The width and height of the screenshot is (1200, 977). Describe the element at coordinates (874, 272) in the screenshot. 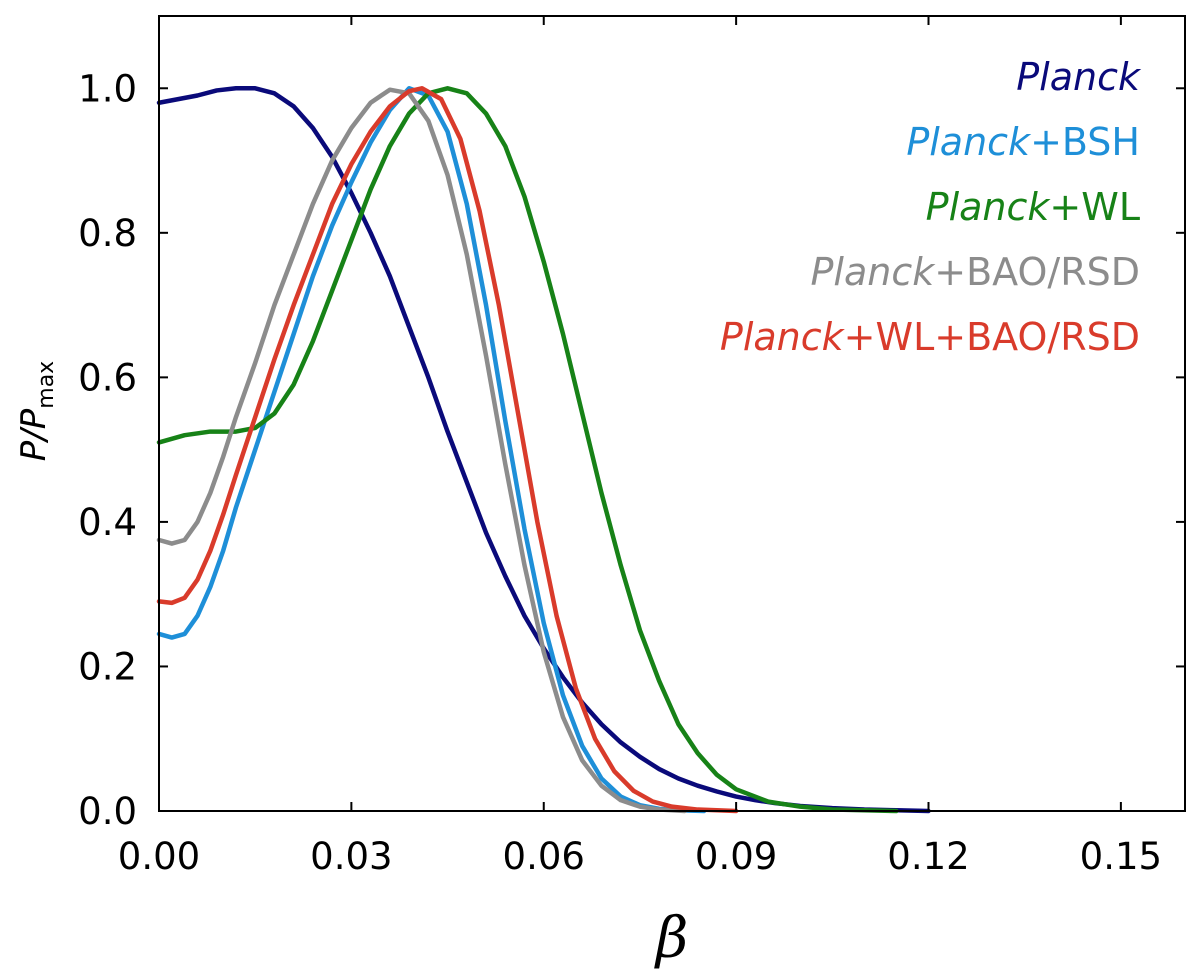

I see `legend-entry-3-part-0: Planck` at that location.